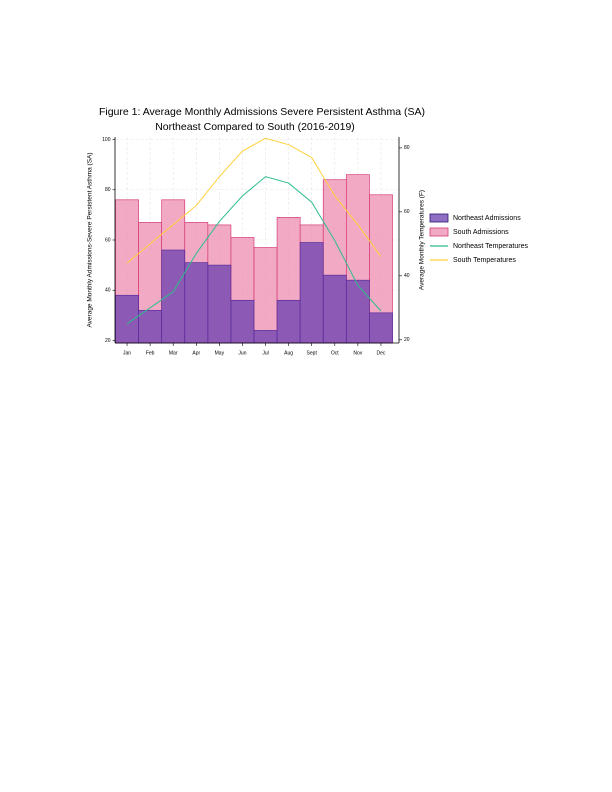  What do you see at coordinates (407, 148) in the screenshot?
I see `y2-tick-label: 80` at bounding box center [407, 148].